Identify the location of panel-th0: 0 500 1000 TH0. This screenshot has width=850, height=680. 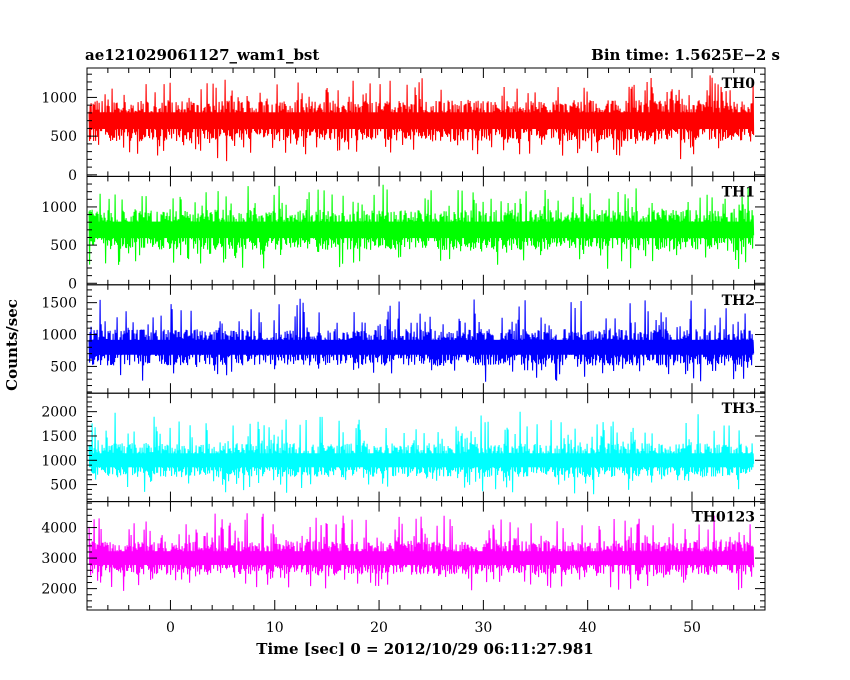
(403, 125).